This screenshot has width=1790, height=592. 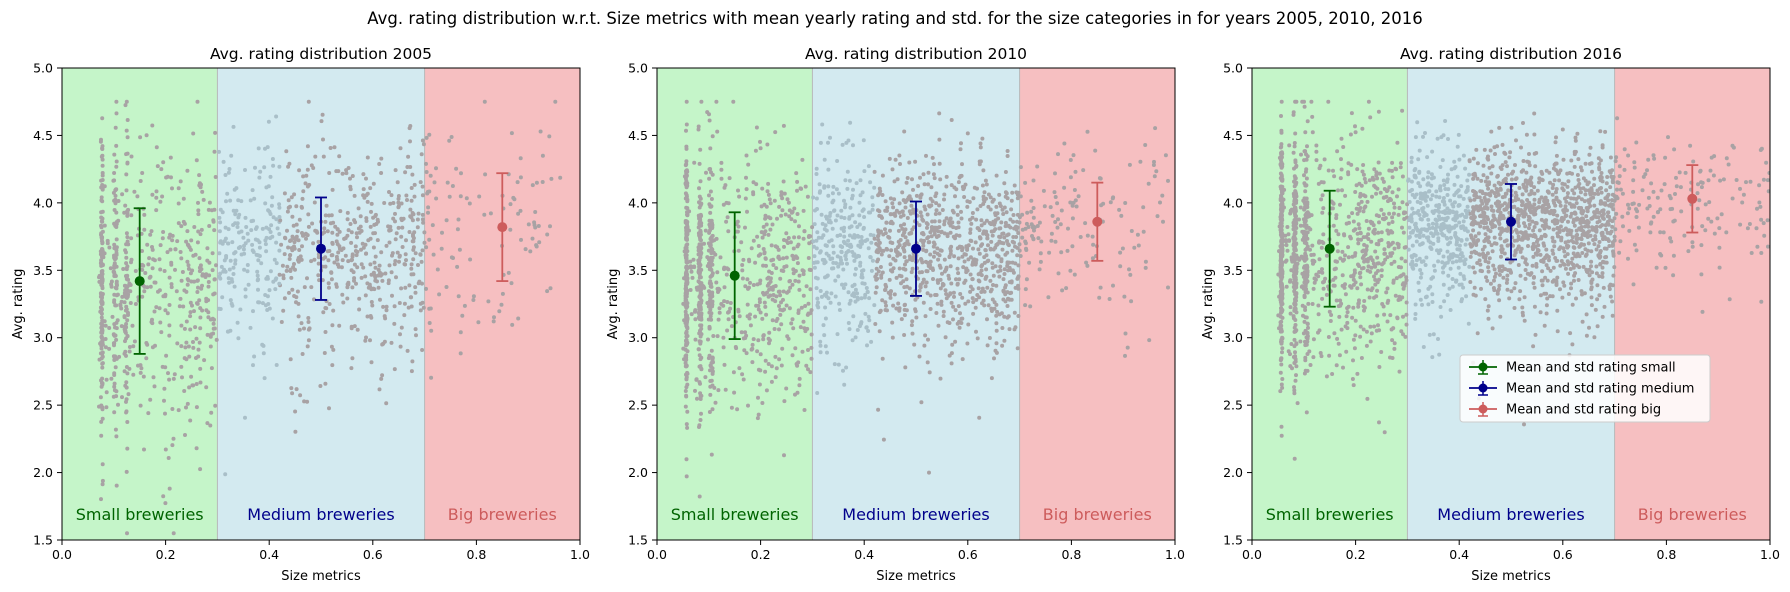 What do you see at coordinates (1175, 554) in the screenshot?
I see `x-tick-label: 1.0` at bounding box center [1175, 554].